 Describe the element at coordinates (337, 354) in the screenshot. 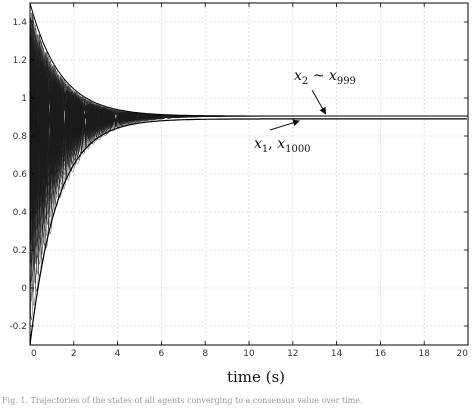

I see `x-tick-label: 14` at that location.